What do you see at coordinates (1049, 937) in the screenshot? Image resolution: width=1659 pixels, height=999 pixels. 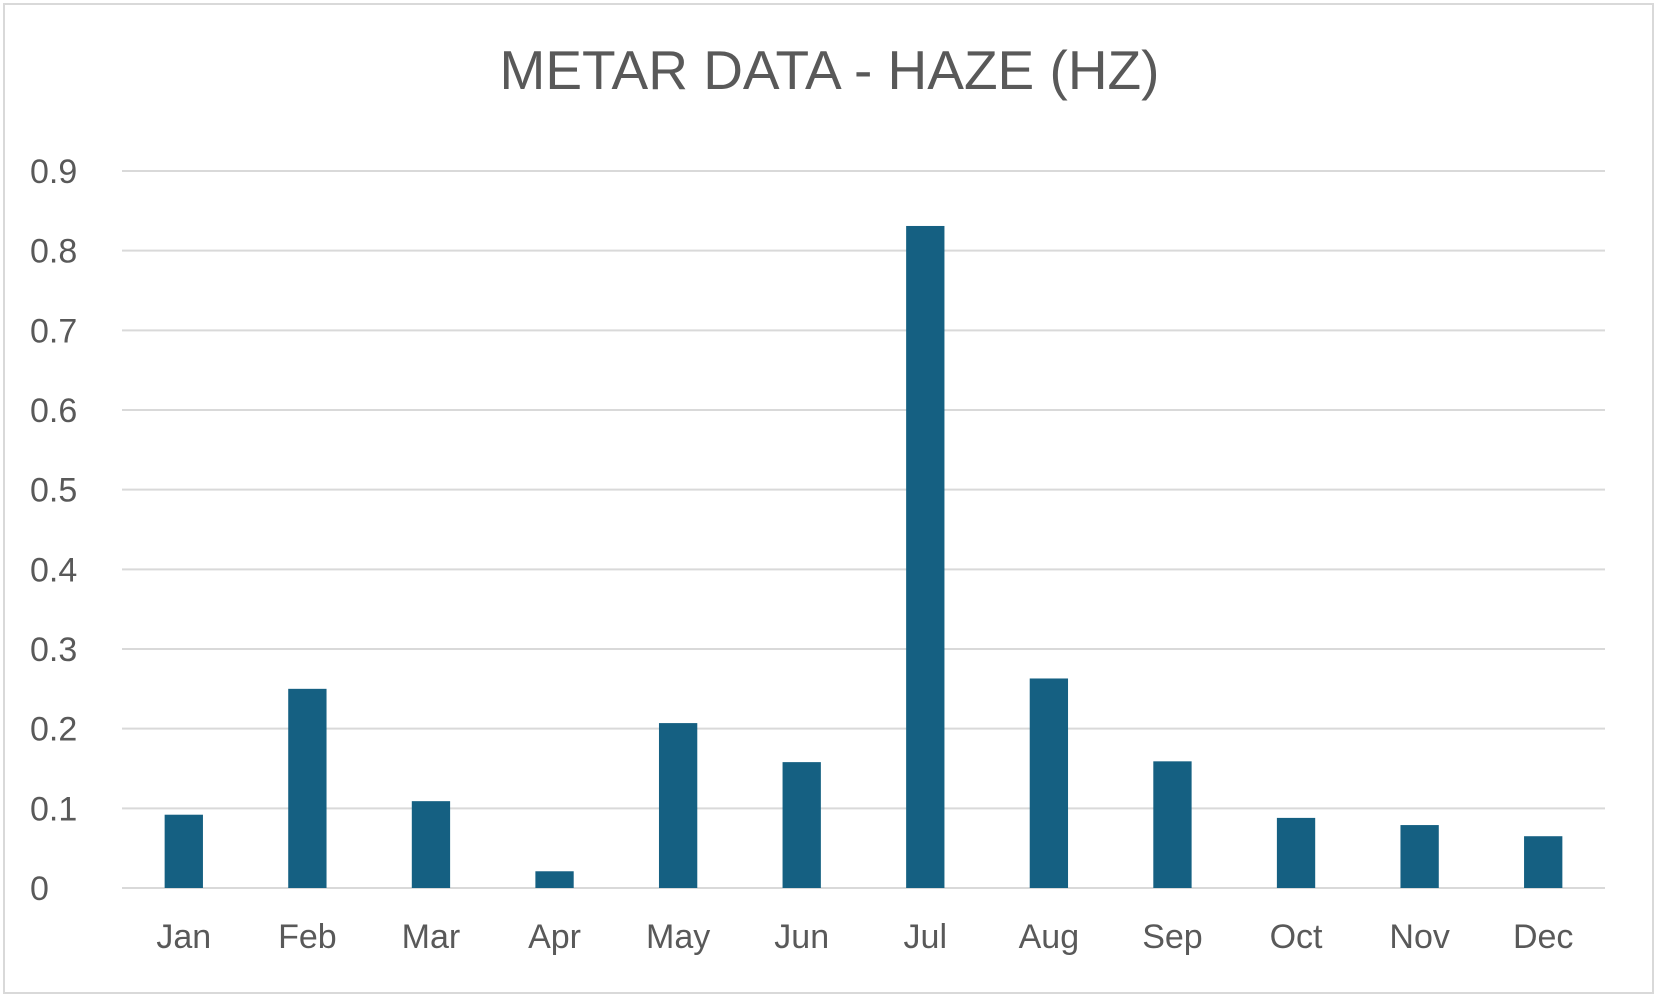 I see `x-tick-label-aug: Aug` at bounding box center [1049, 937].